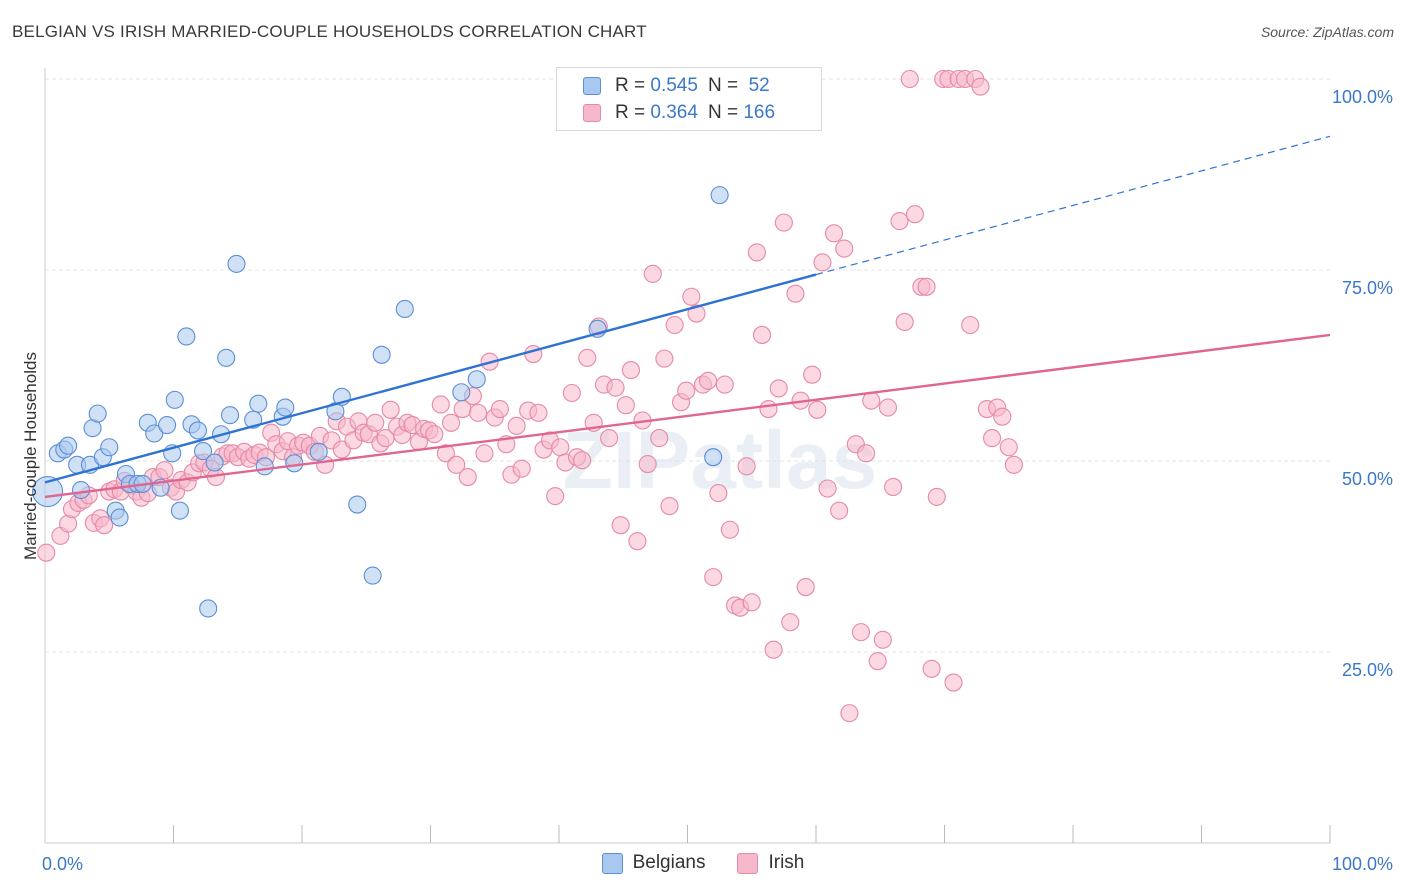 The width and height of the screenshot is (1406, 892). What do you see at coordinates (770, 863) in the screenshot?
I see `legend-item-irish: Irish` at bounding box center [770, 863].